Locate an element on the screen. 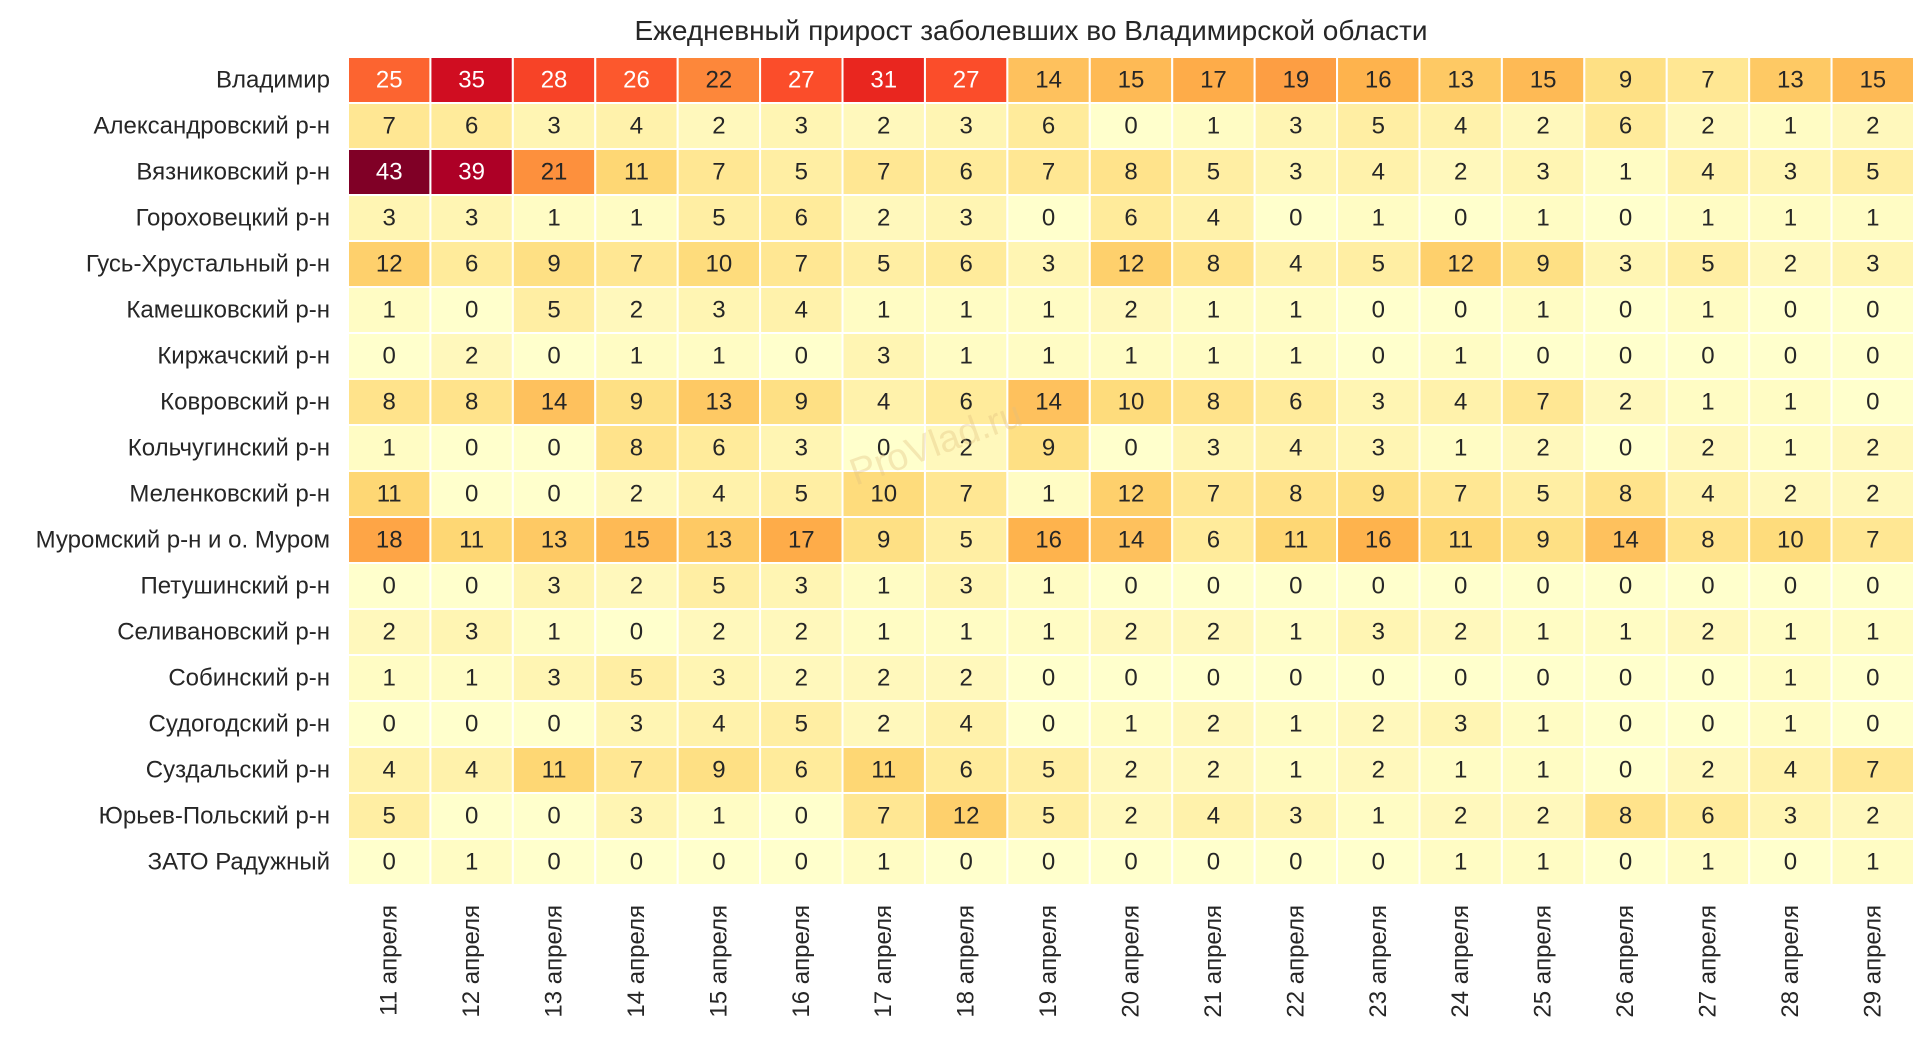  column-label: 19 апреля is located at coordinates (1048, 961).